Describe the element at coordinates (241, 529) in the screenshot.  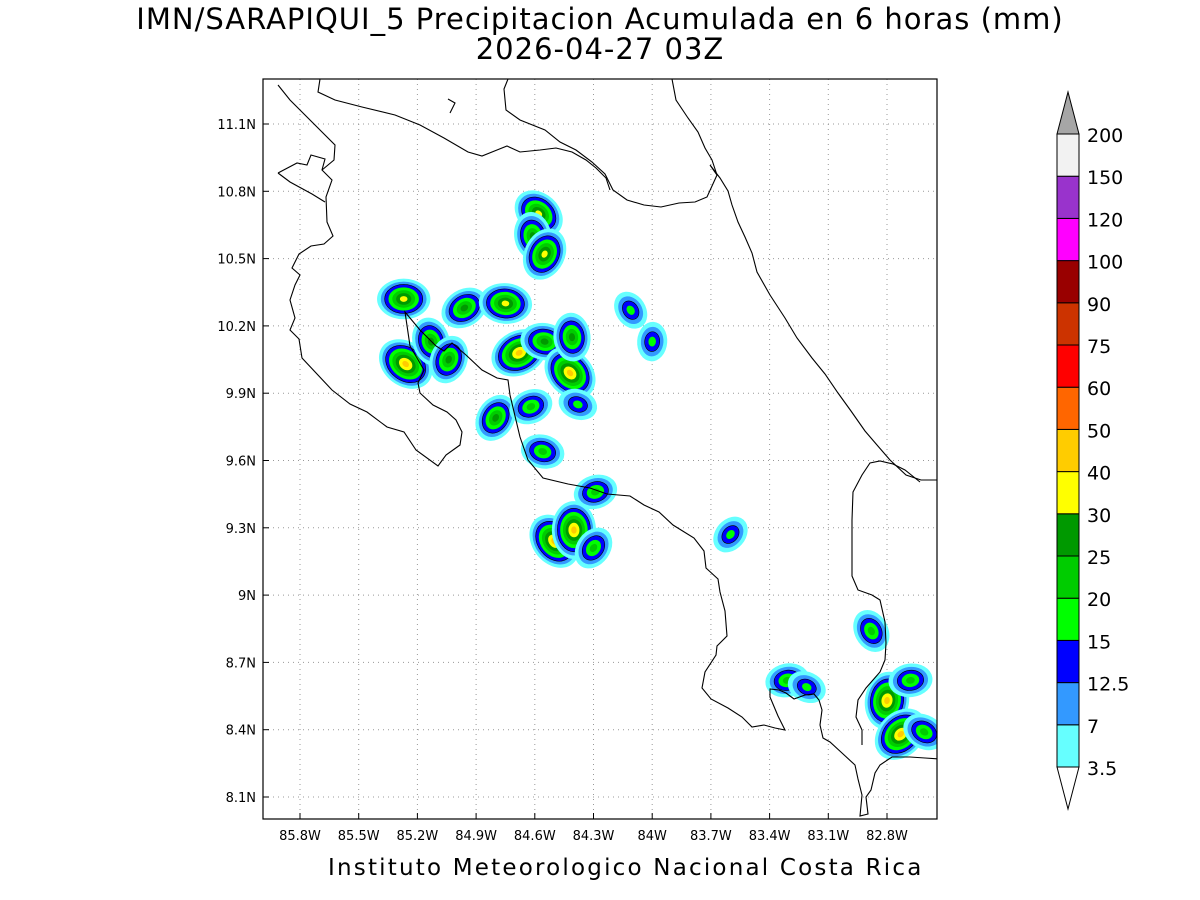
I see `y-tick-label: 9.3N` at that location.